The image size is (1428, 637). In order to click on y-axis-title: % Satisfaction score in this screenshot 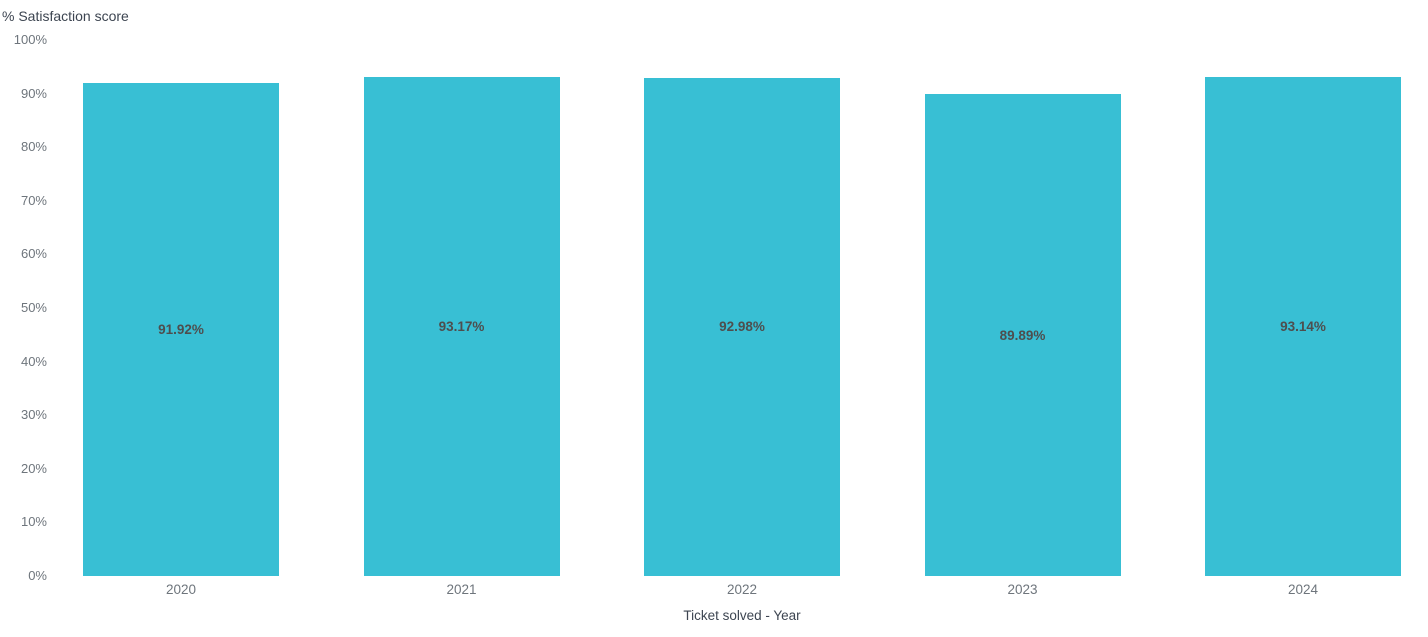, I will do `click(65, 16)`.